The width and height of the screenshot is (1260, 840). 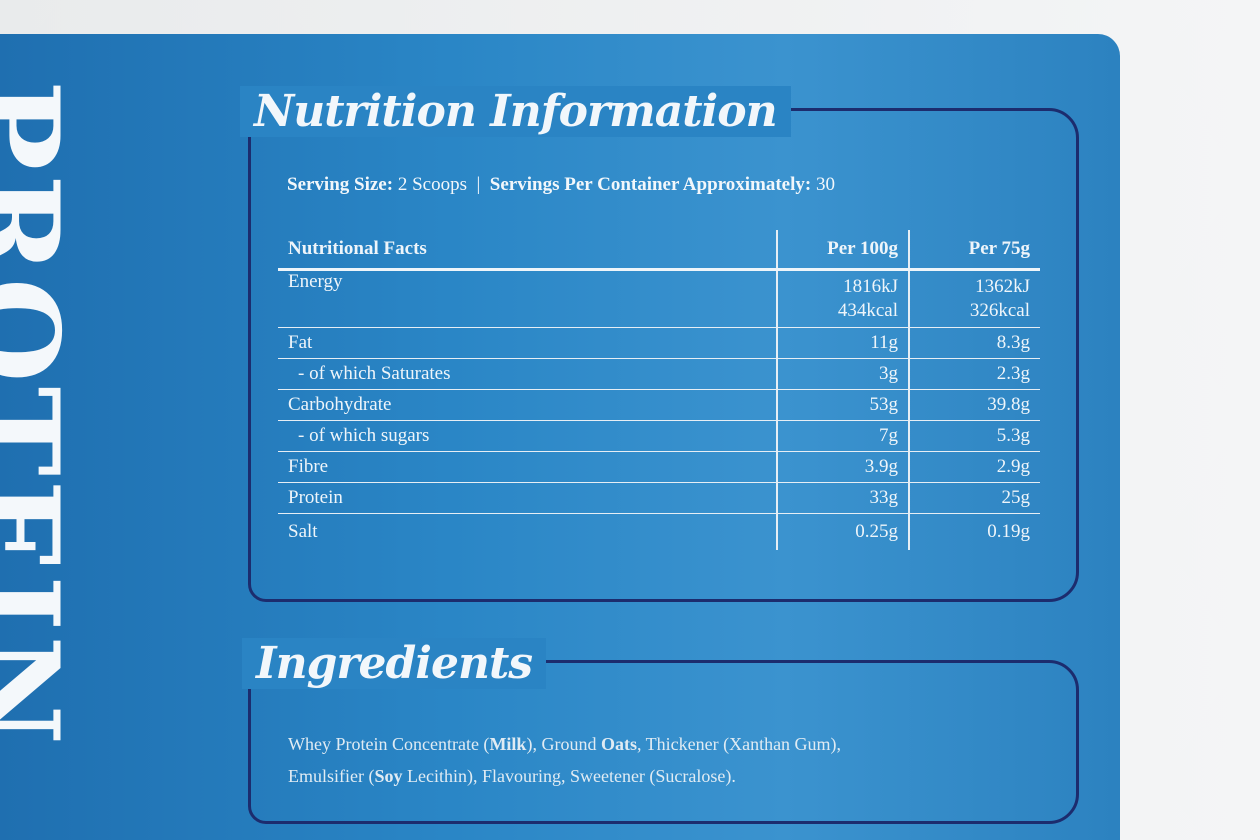 What do you see at coordinates (825, 184) in the screenshot?
I see `servings: 30` at bounding box center [825, 184].